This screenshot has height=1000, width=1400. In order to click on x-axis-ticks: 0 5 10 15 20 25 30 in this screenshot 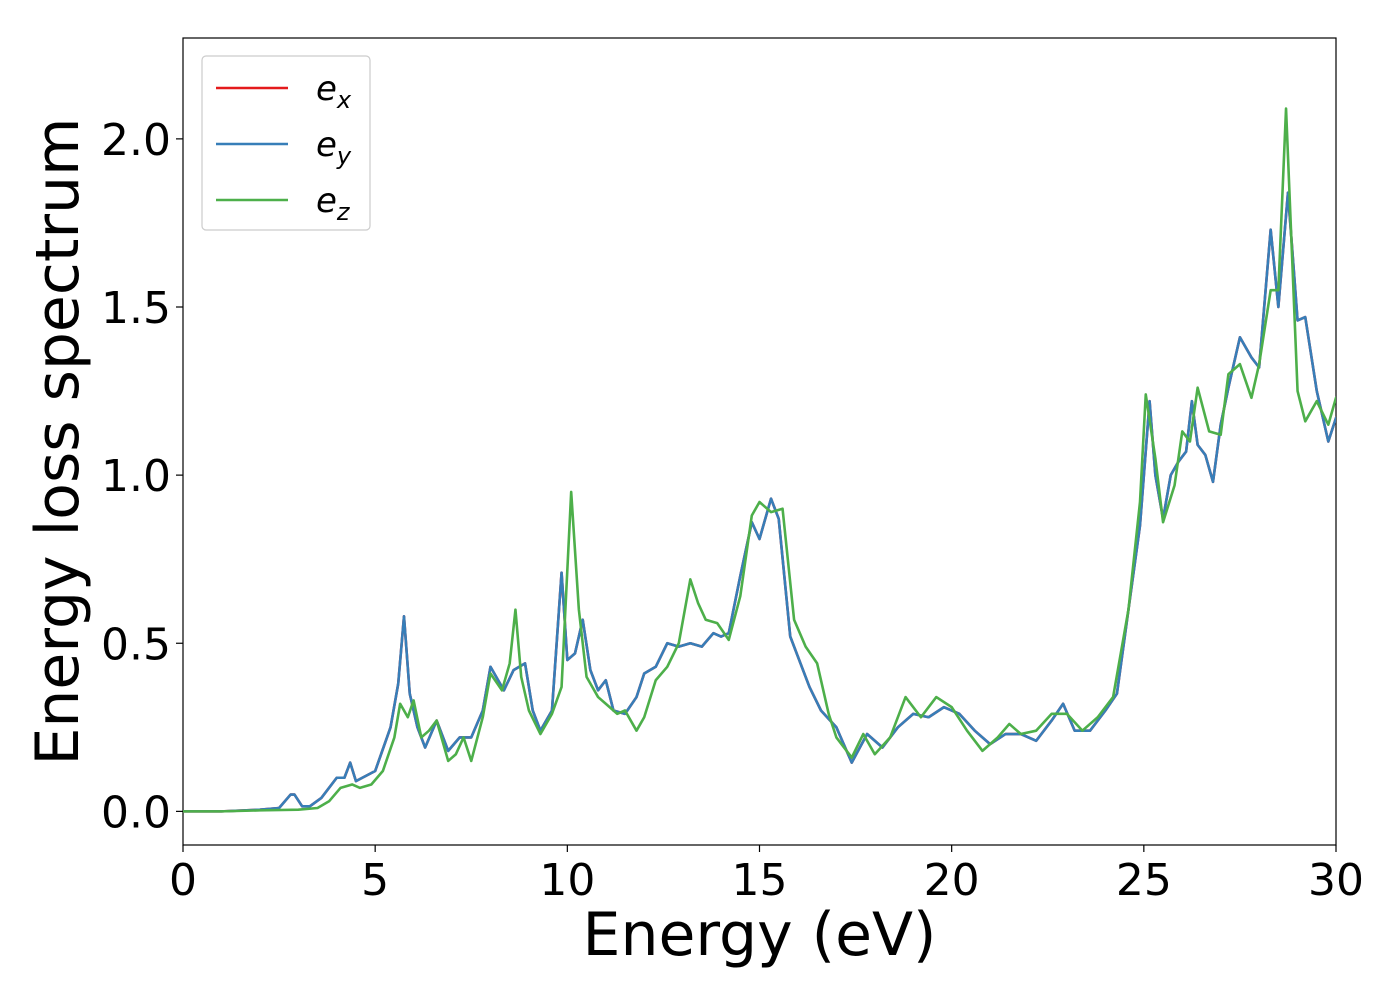, I will do `click(766, 875)`.